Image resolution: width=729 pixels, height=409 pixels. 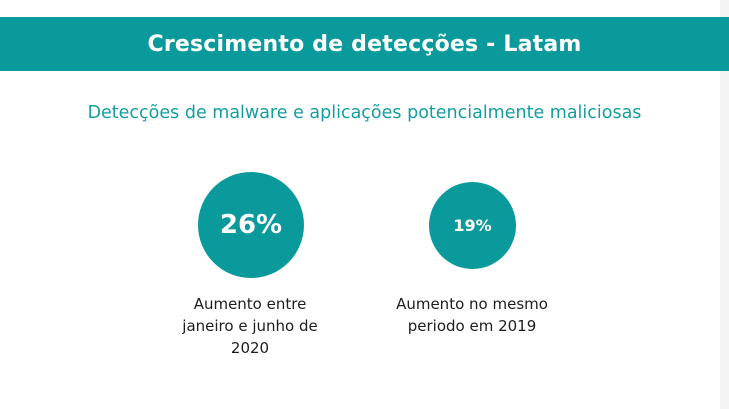 What do you see at coordinates (250, 304) in the screenshot?
I see `caption-line: Aumento entre` at bounding box center [250, 304].